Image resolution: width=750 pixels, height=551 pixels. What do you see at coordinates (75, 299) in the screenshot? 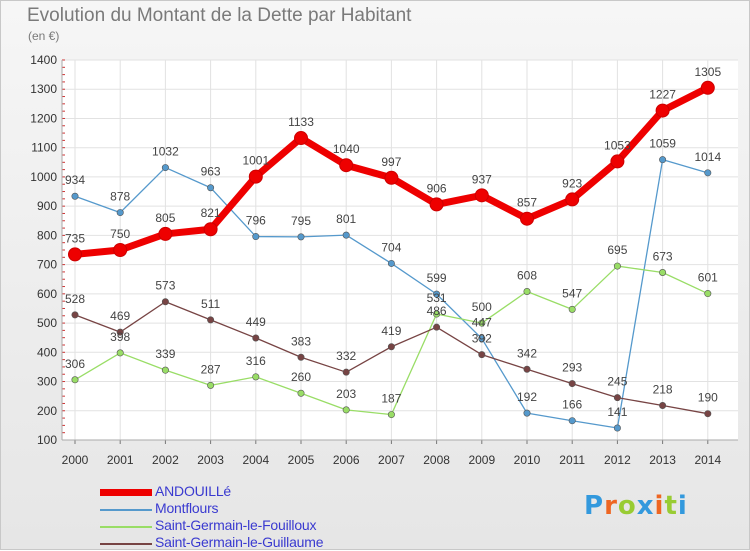
I see `data-label: 528` at bounding box center [75, 299].